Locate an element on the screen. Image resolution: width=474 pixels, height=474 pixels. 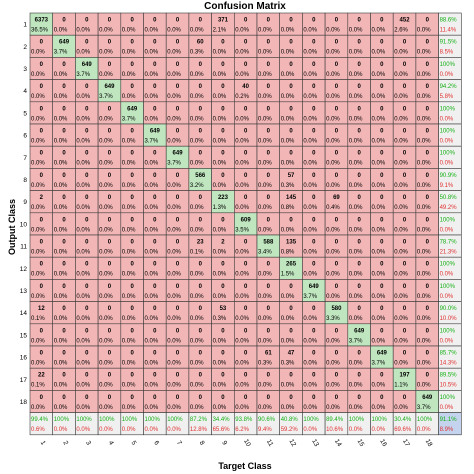
x-axis-label: Target Class is located at coordinates (244, 466).